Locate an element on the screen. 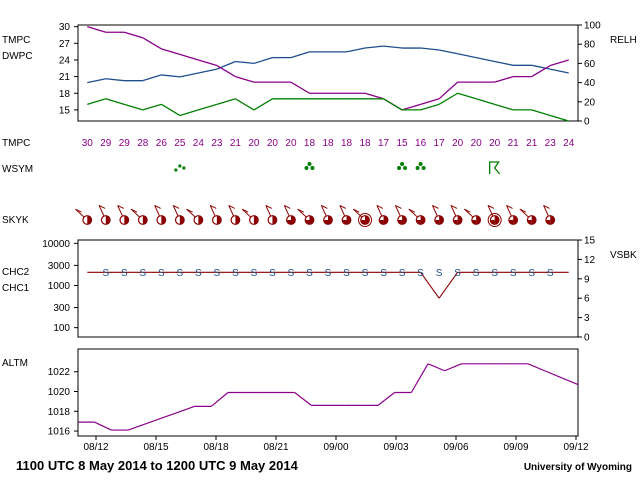 The image size is (640, 480). left-tick-label: 18 is located at coordinates (65, 94).